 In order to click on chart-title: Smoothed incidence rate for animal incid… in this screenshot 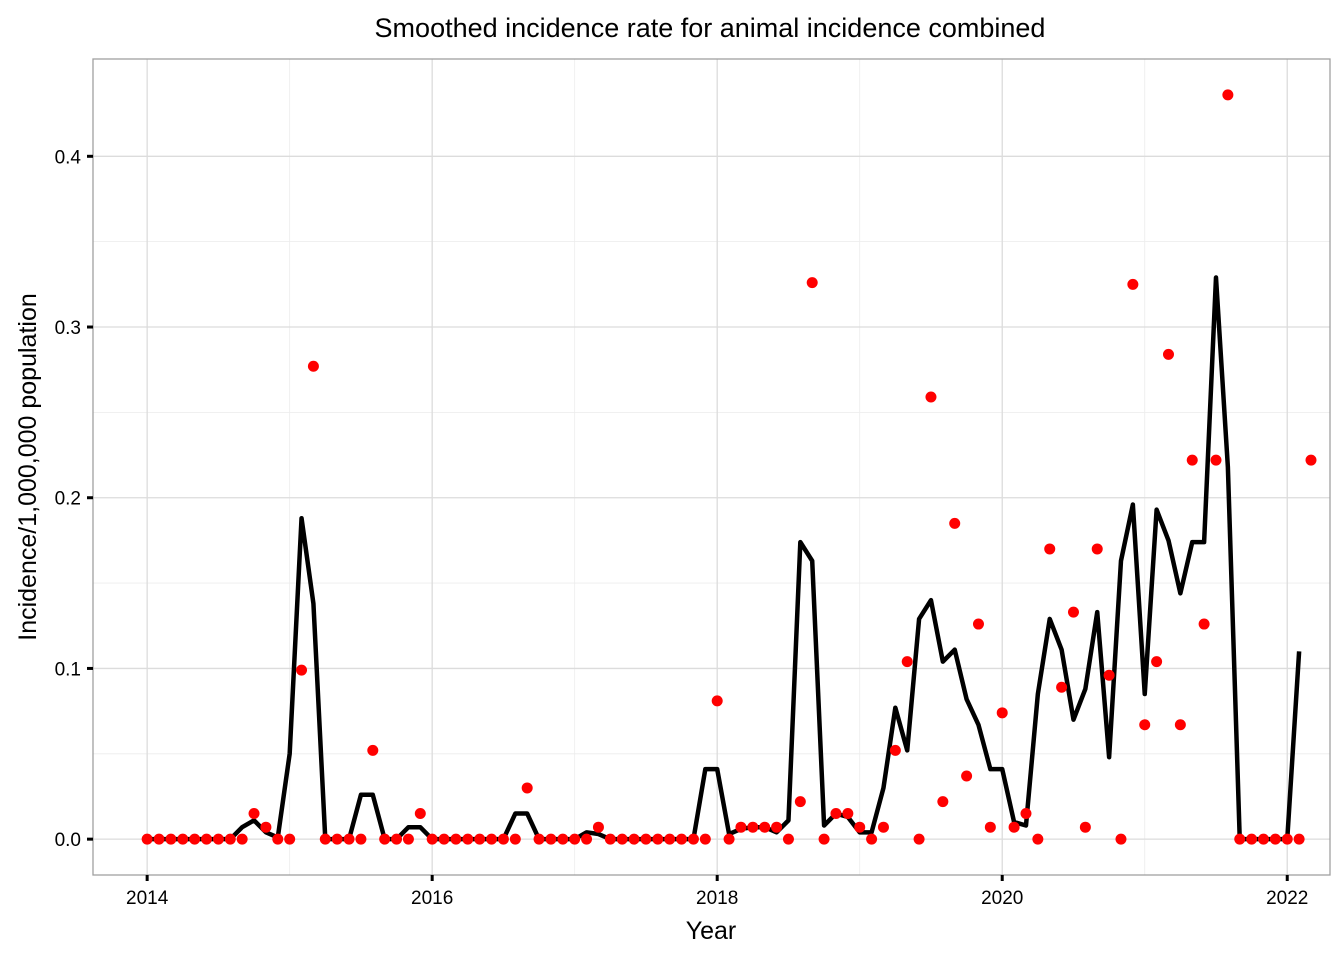, I will do `click(710, 28)`.